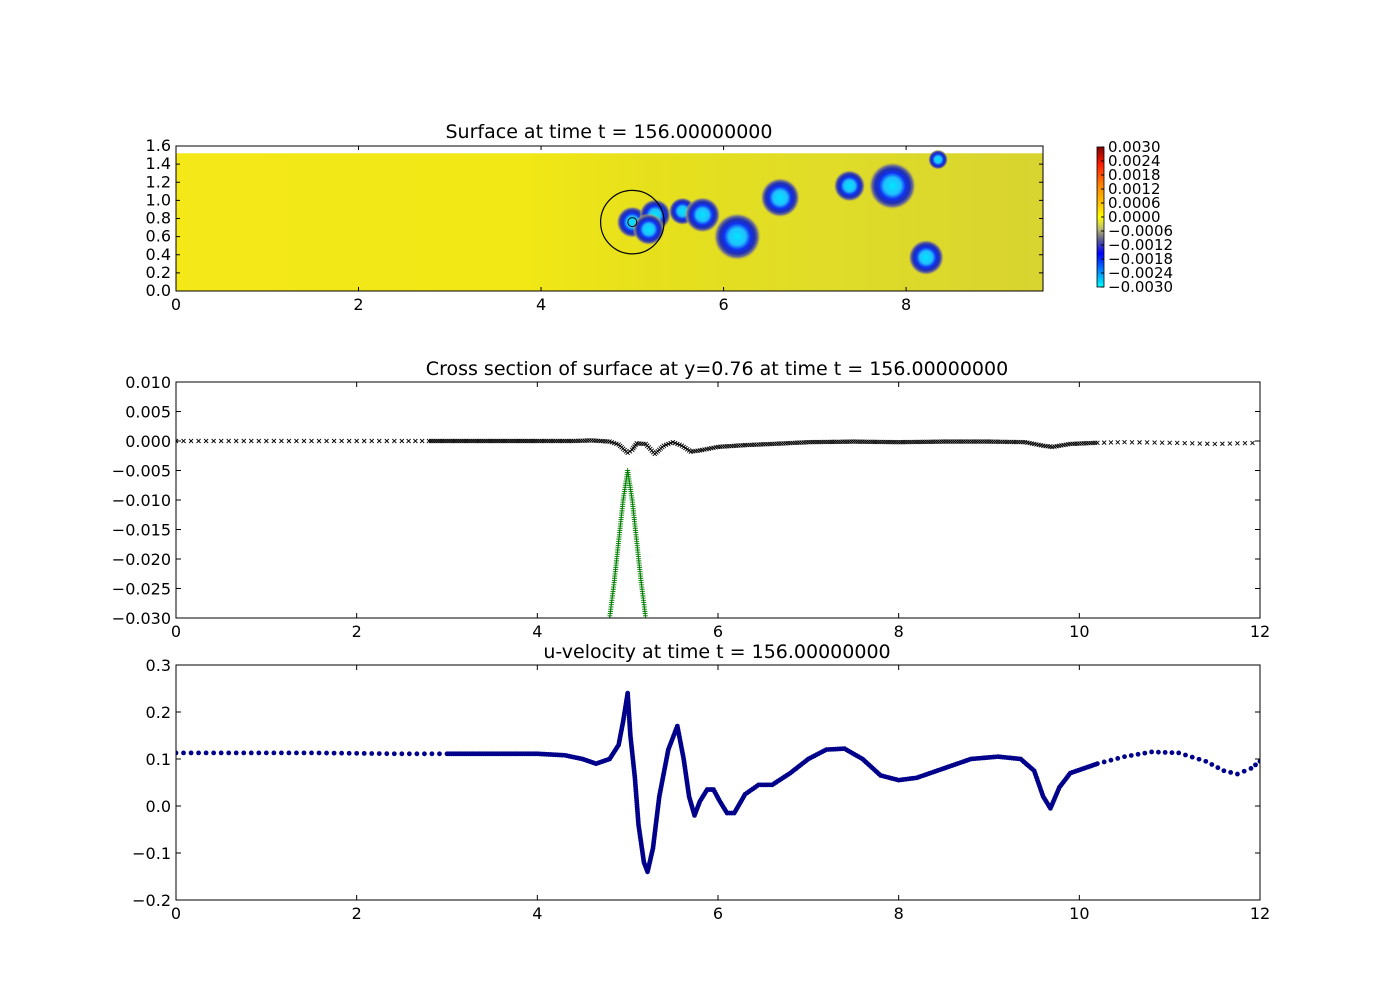  Describe the element at coordinates (716, 652) in the screenshot. I see `panel-3-title: u-velocity at time t = 156.00000000` at that location.